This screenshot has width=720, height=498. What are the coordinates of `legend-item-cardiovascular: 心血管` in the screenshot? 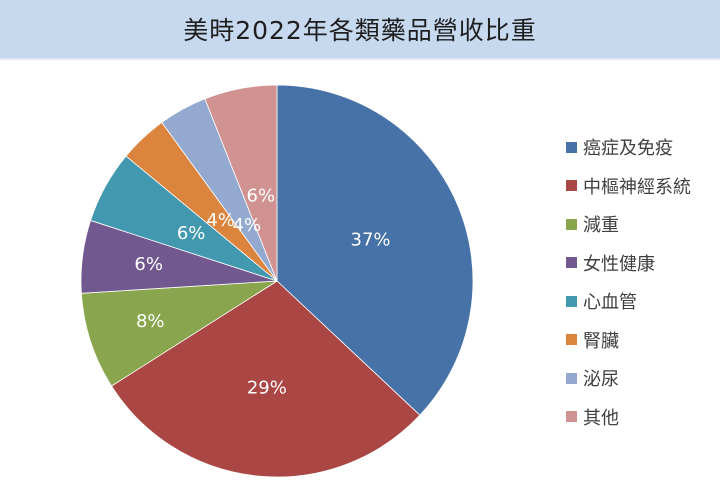 It's located at (628, 301).